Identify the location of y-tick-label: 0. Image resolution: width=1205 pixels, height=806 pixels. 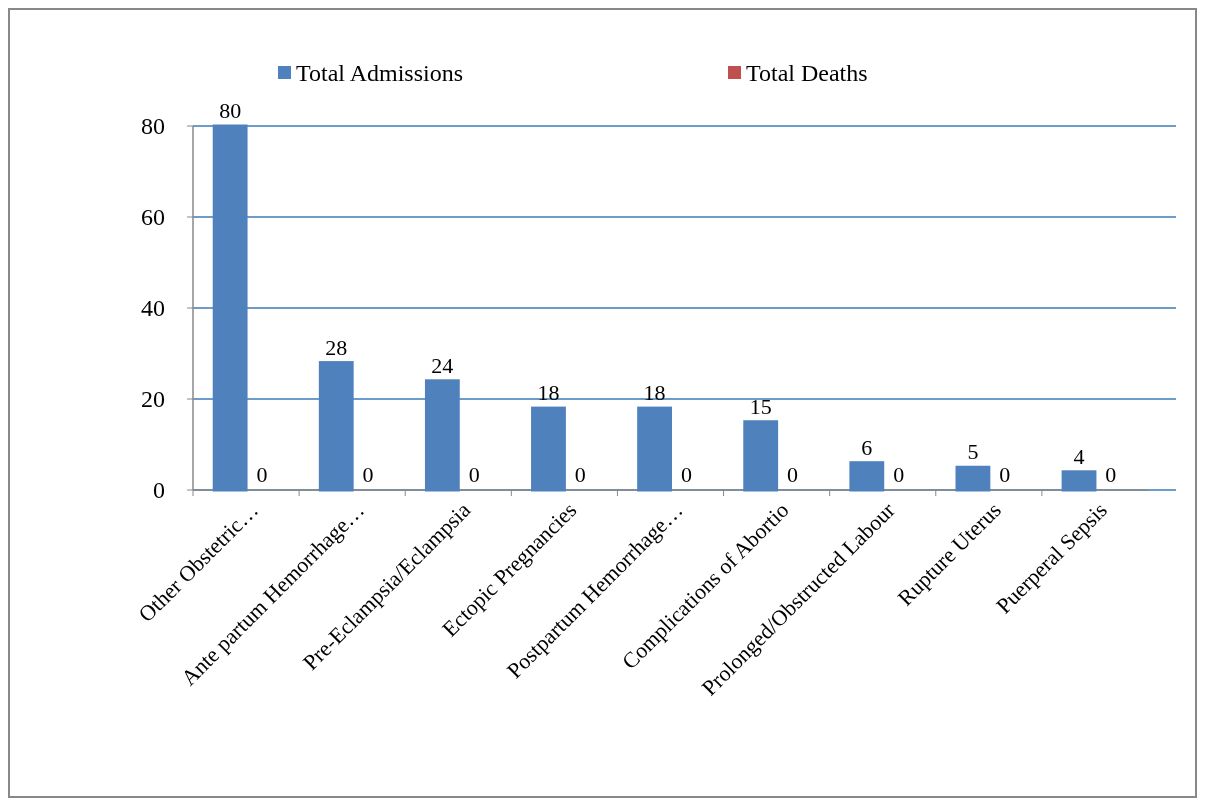
(159, 490).